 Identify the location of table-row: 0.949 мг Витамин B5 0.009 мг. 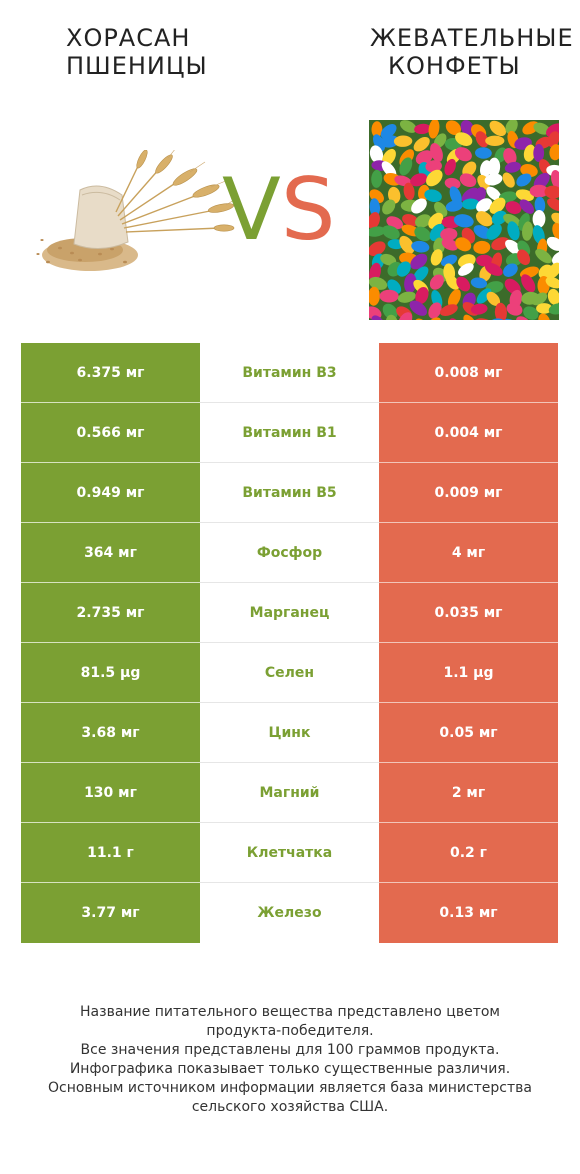
(289, 493).